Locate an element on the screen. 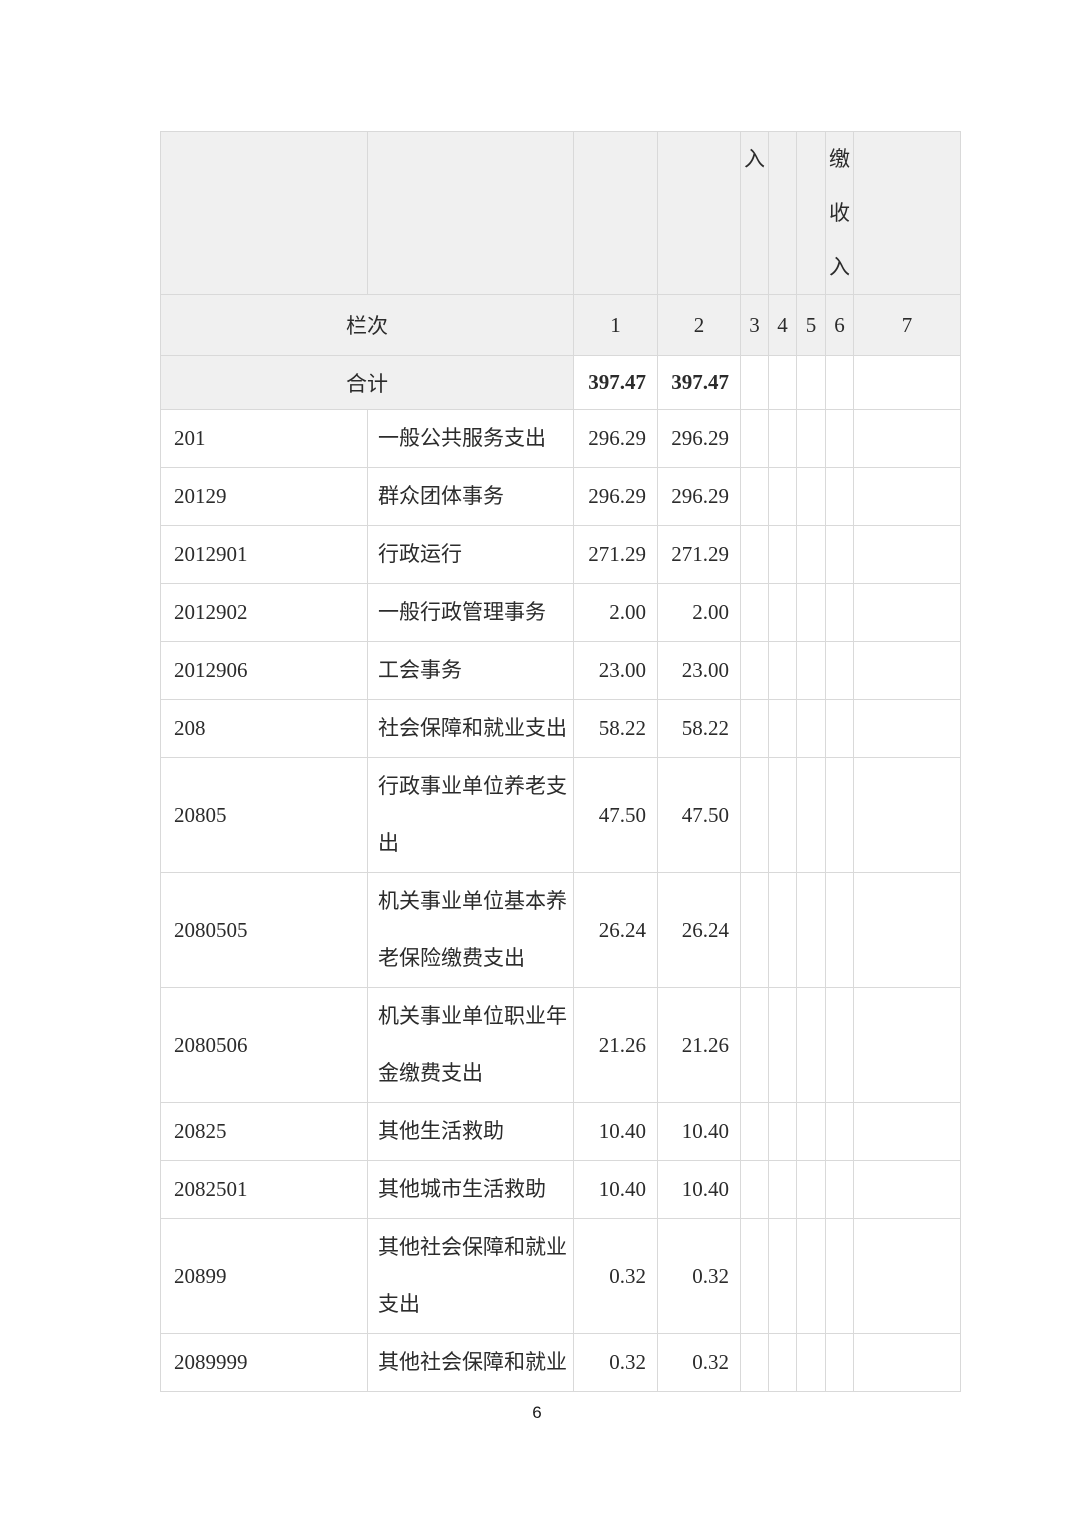 This screenshot has width=1074, height=1520. function-name-cell: 工会事务 is located at coordinates (470, 670).